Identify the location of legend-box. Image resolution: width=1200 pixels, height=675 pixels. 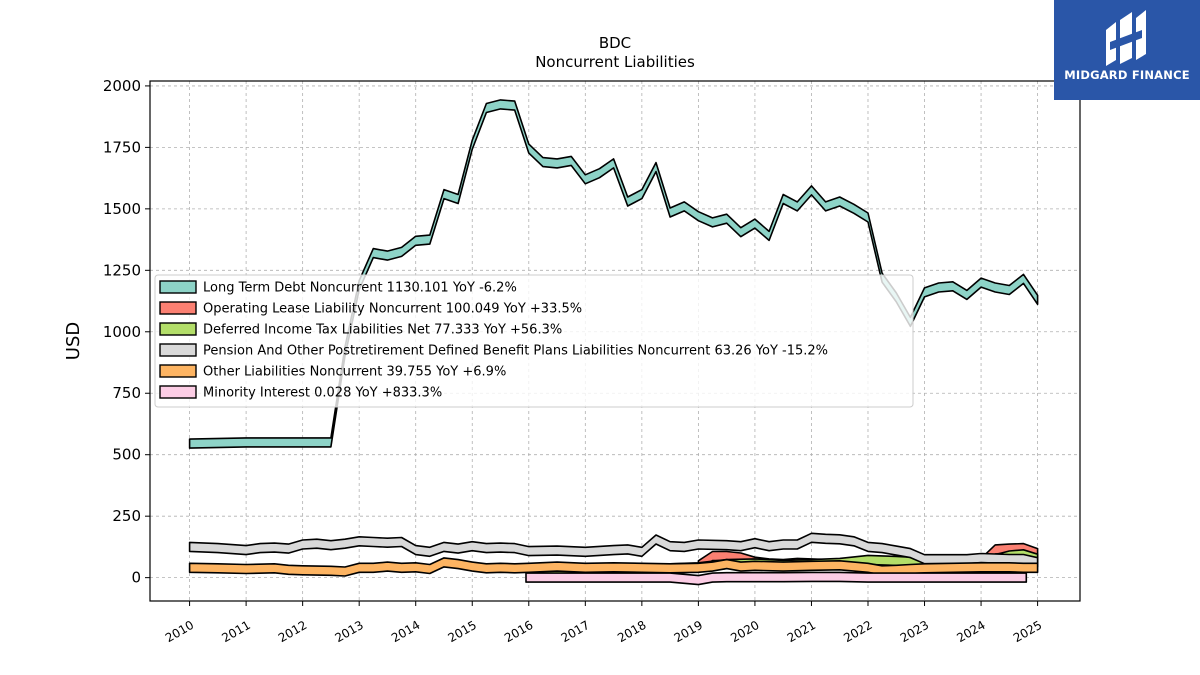
(534, 341).